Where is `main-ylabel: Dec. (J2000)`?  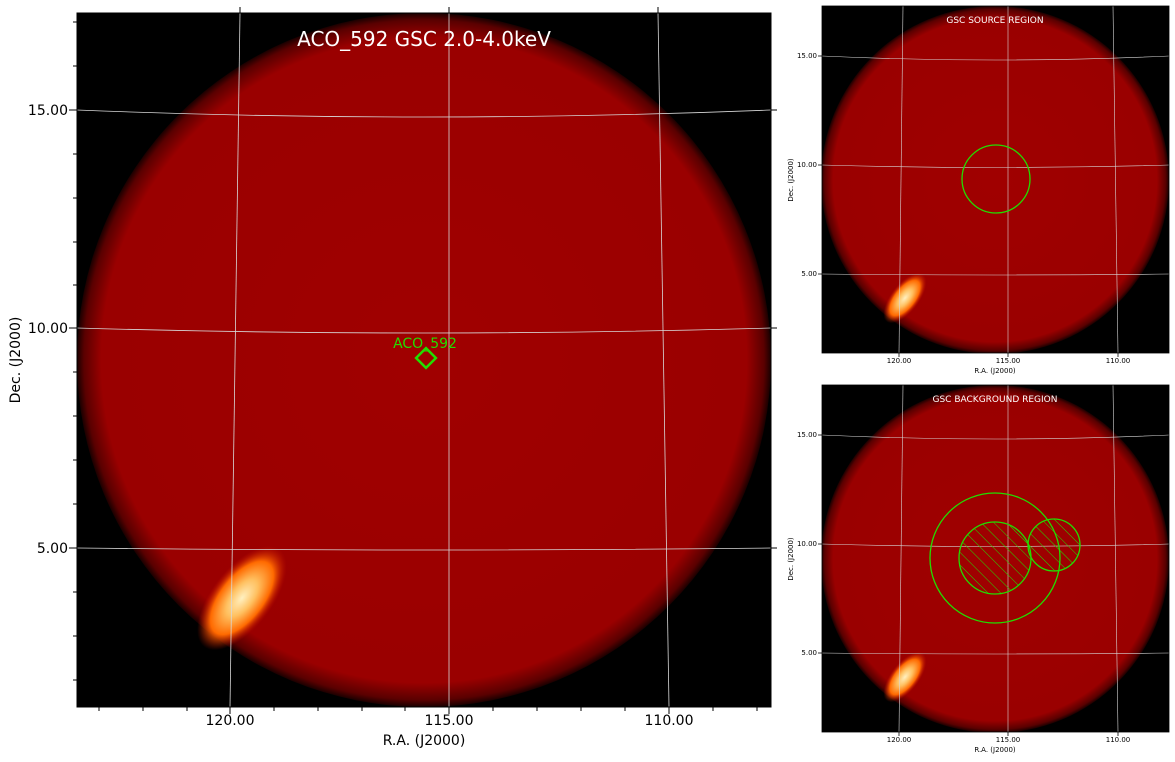 main-ylabel: Dec. (J2000) is located at coordinates (16, 360).